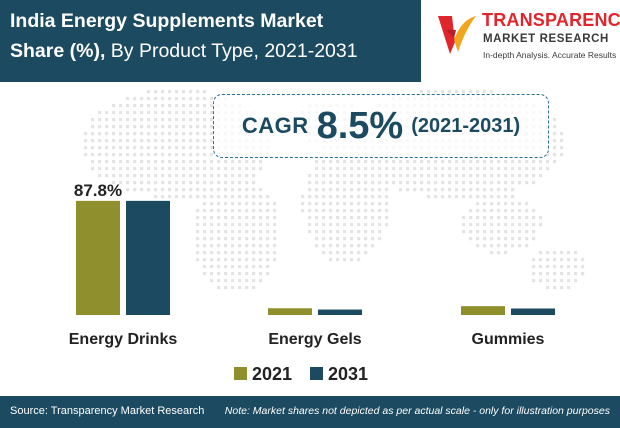 The height and width of the screenshot is (428, 620). I want to click on cagr-value: 8.5%, so click(360, 125).